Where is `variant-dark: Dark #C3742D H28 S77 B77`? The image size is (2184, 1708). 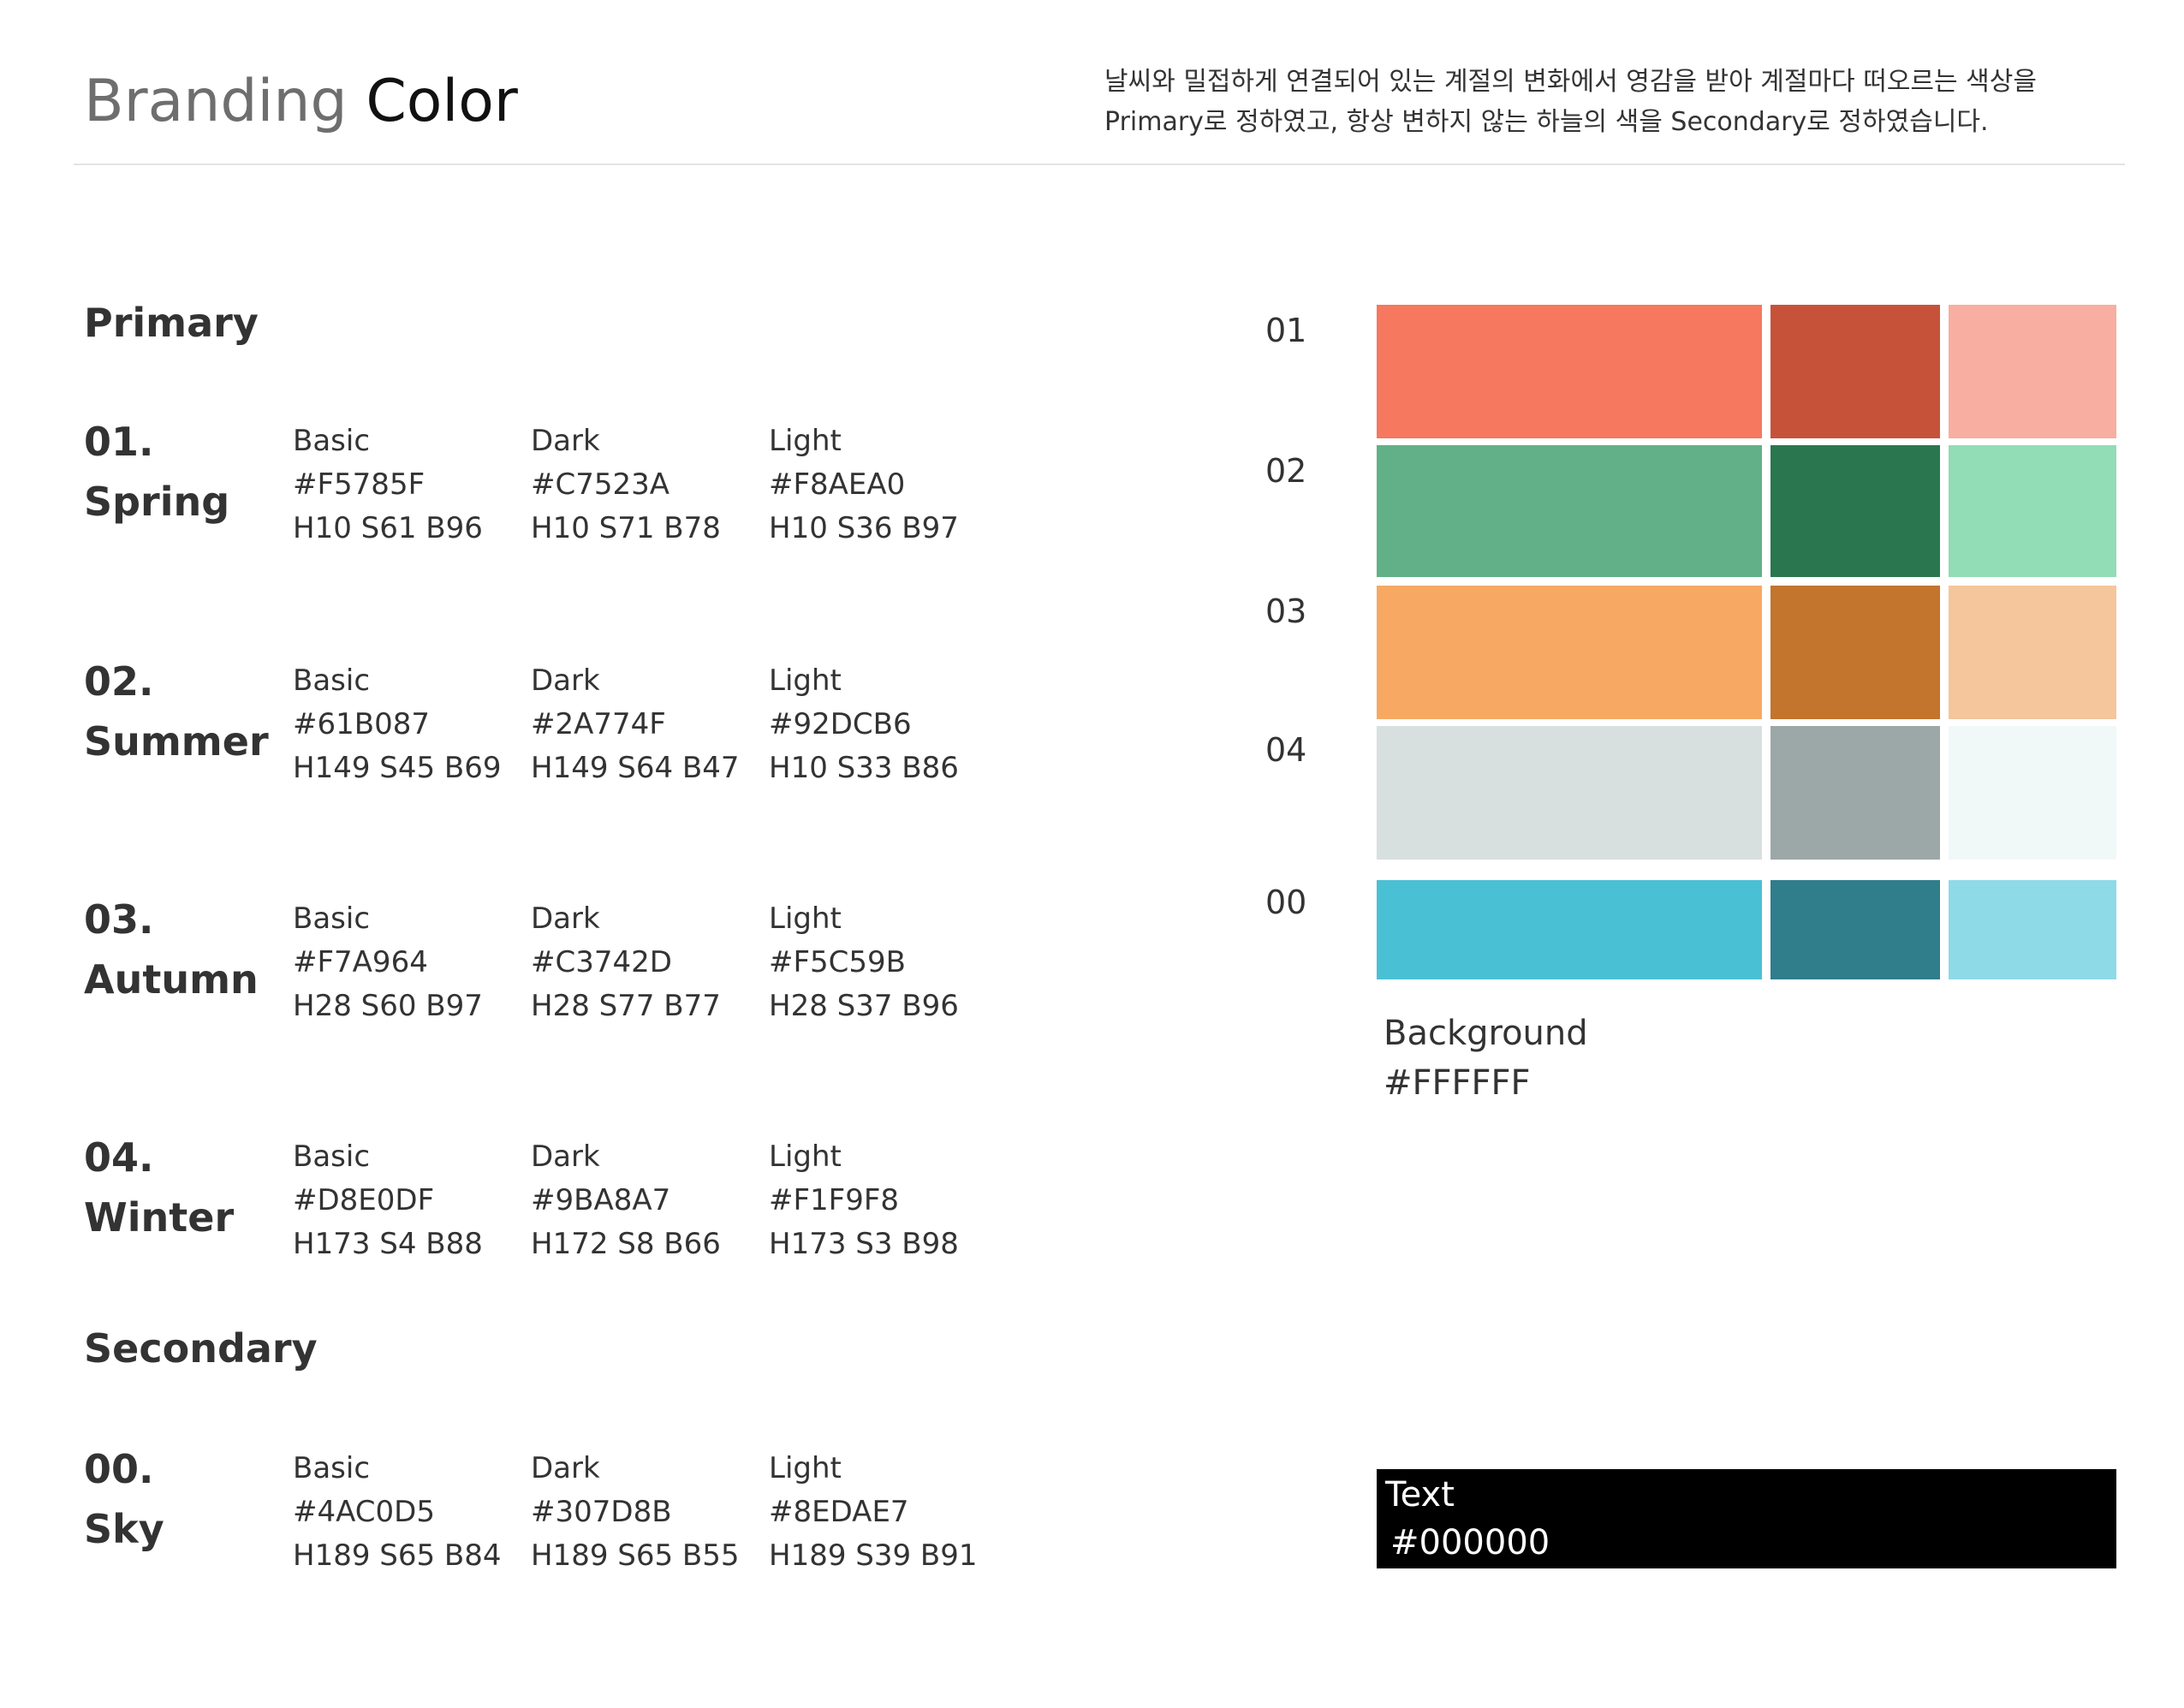 variant-dark: Dark #C3742D H28 S77 B77 is located at coordinates (647, 962).